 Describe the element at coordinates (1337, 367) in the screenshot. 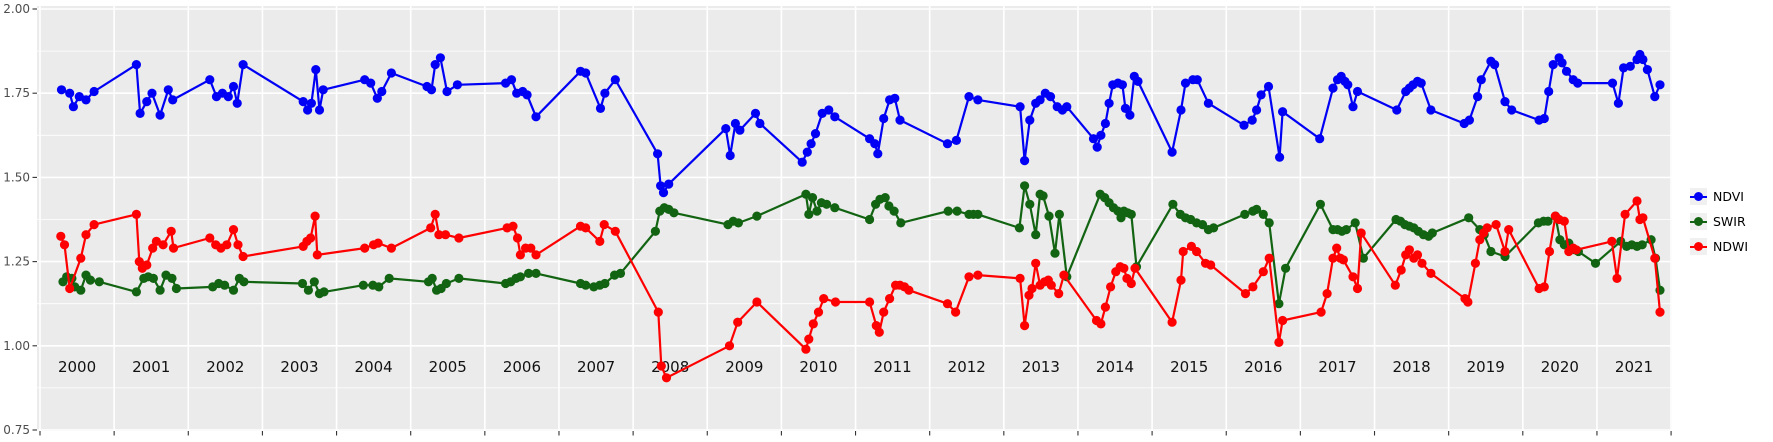

I see `x-year-label: 2017` at that location.